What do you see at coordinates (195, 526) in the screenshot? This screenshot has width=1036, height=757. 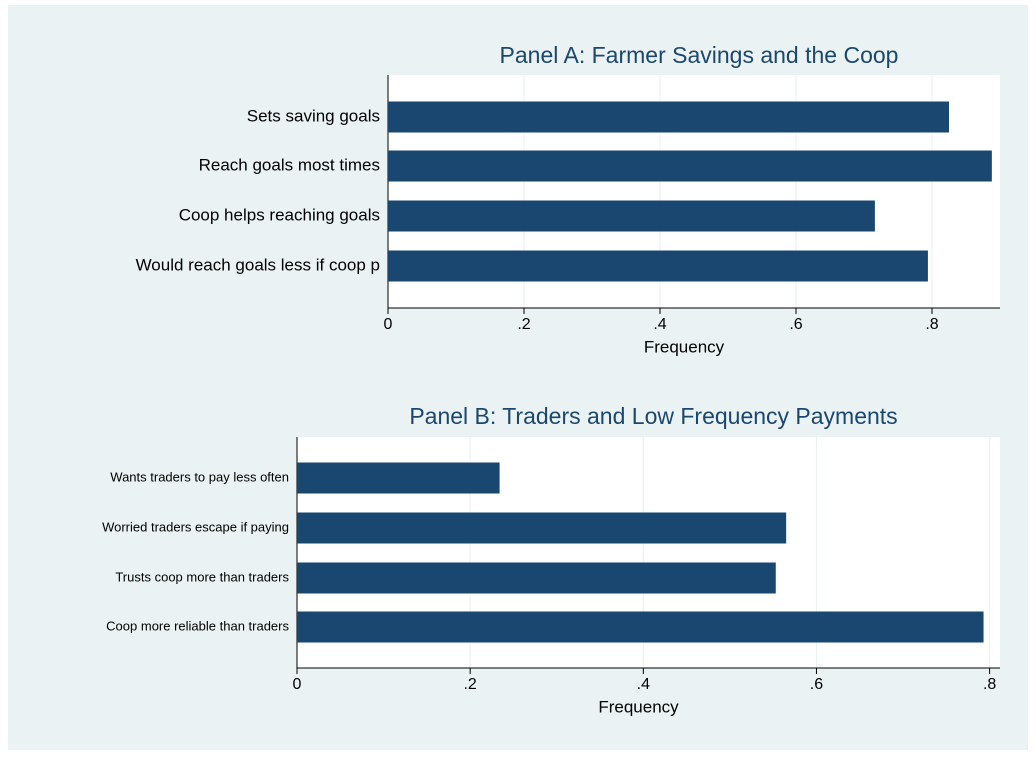 I see `y-tick-label: Worried traders escape if paying` at bounding box center [195, 526].